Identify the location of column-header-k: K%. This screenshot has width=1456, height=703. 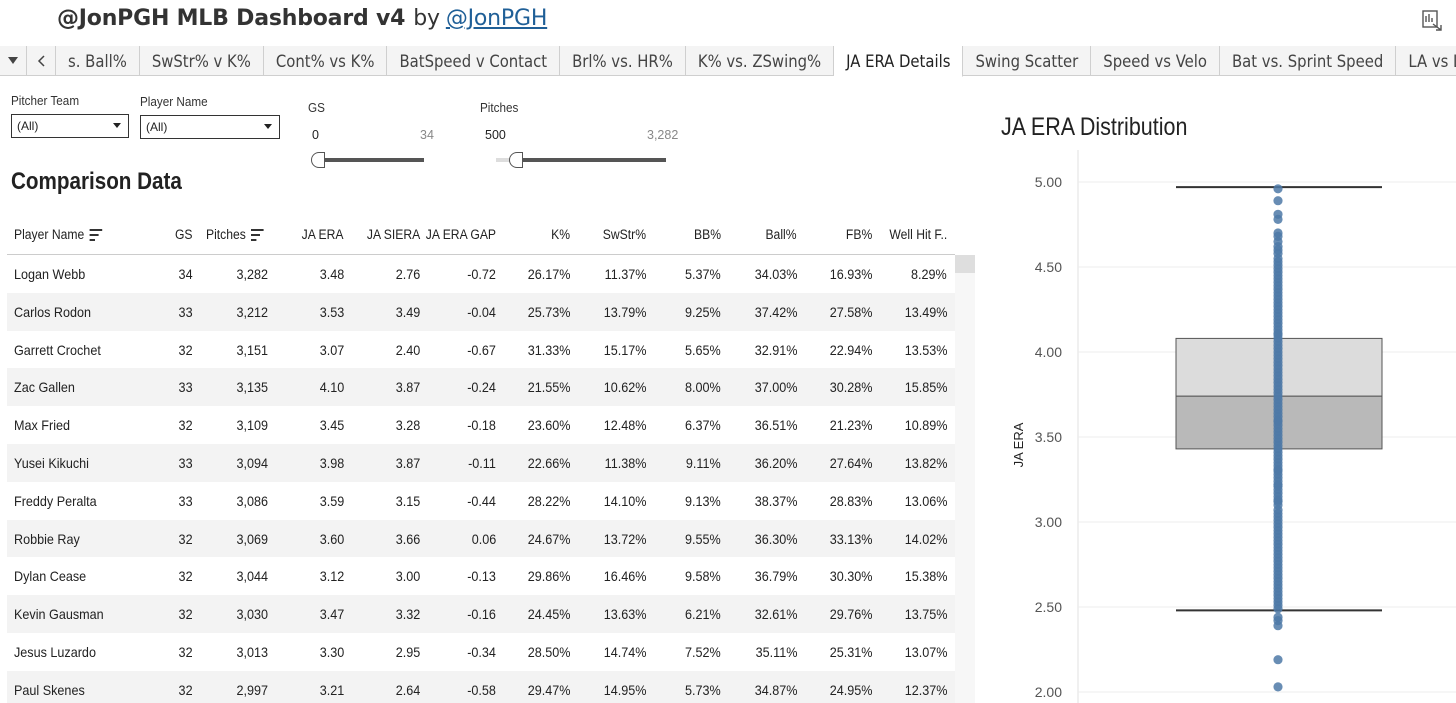
(560, 234).